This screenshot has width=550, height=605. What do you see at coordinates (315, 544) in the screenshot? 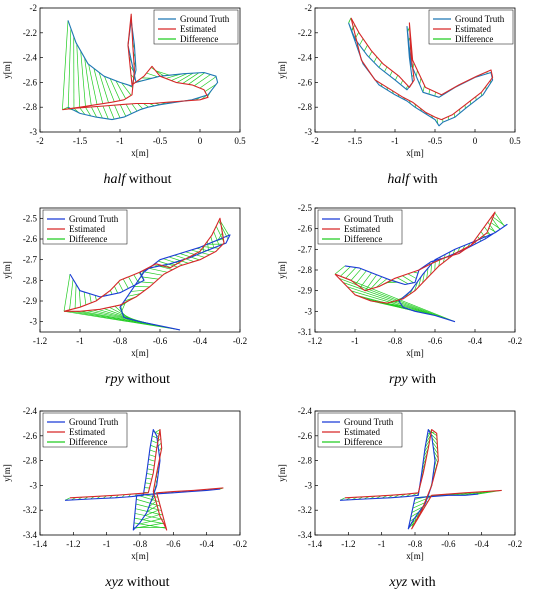
I see `x-tick-label: -1.4` at bounding box center [315, 544].